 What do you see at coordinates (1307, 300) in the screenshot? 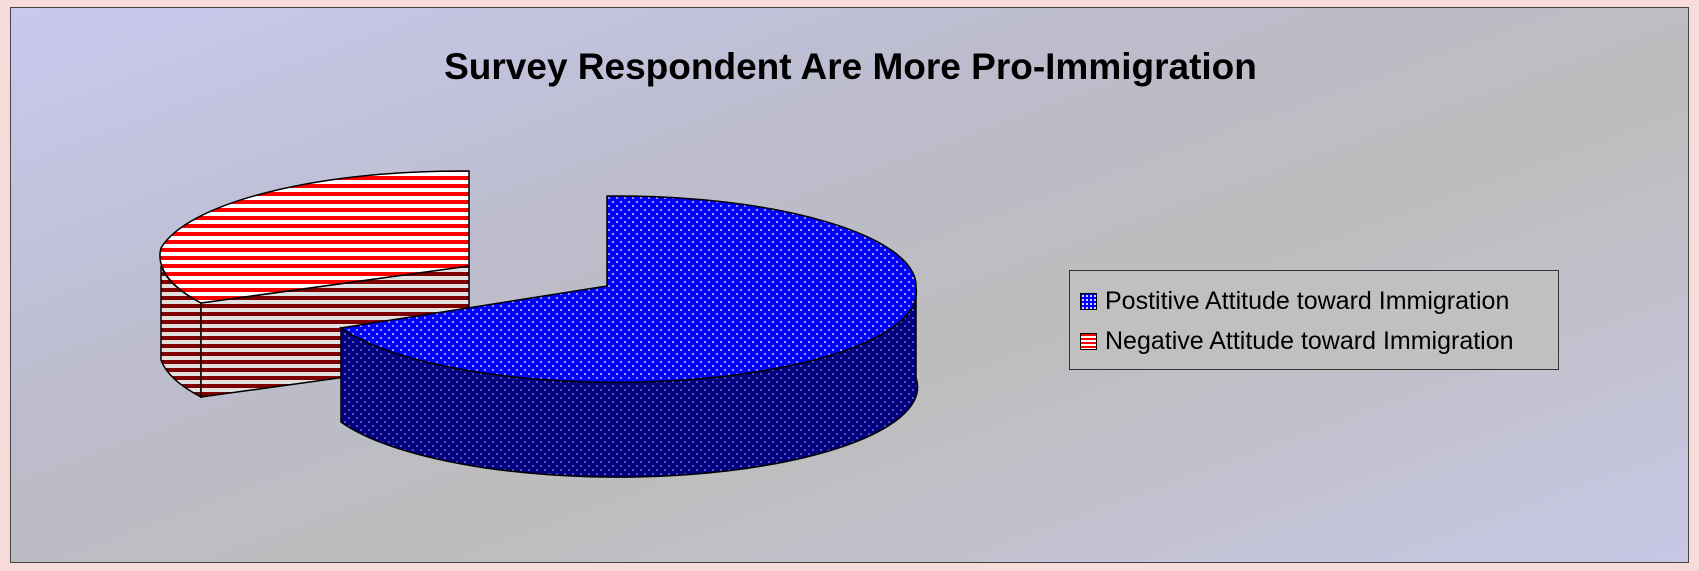
I see `legend-label-positive: Postitive Attitude toward Immigration` at bounding box center [1307, 300].